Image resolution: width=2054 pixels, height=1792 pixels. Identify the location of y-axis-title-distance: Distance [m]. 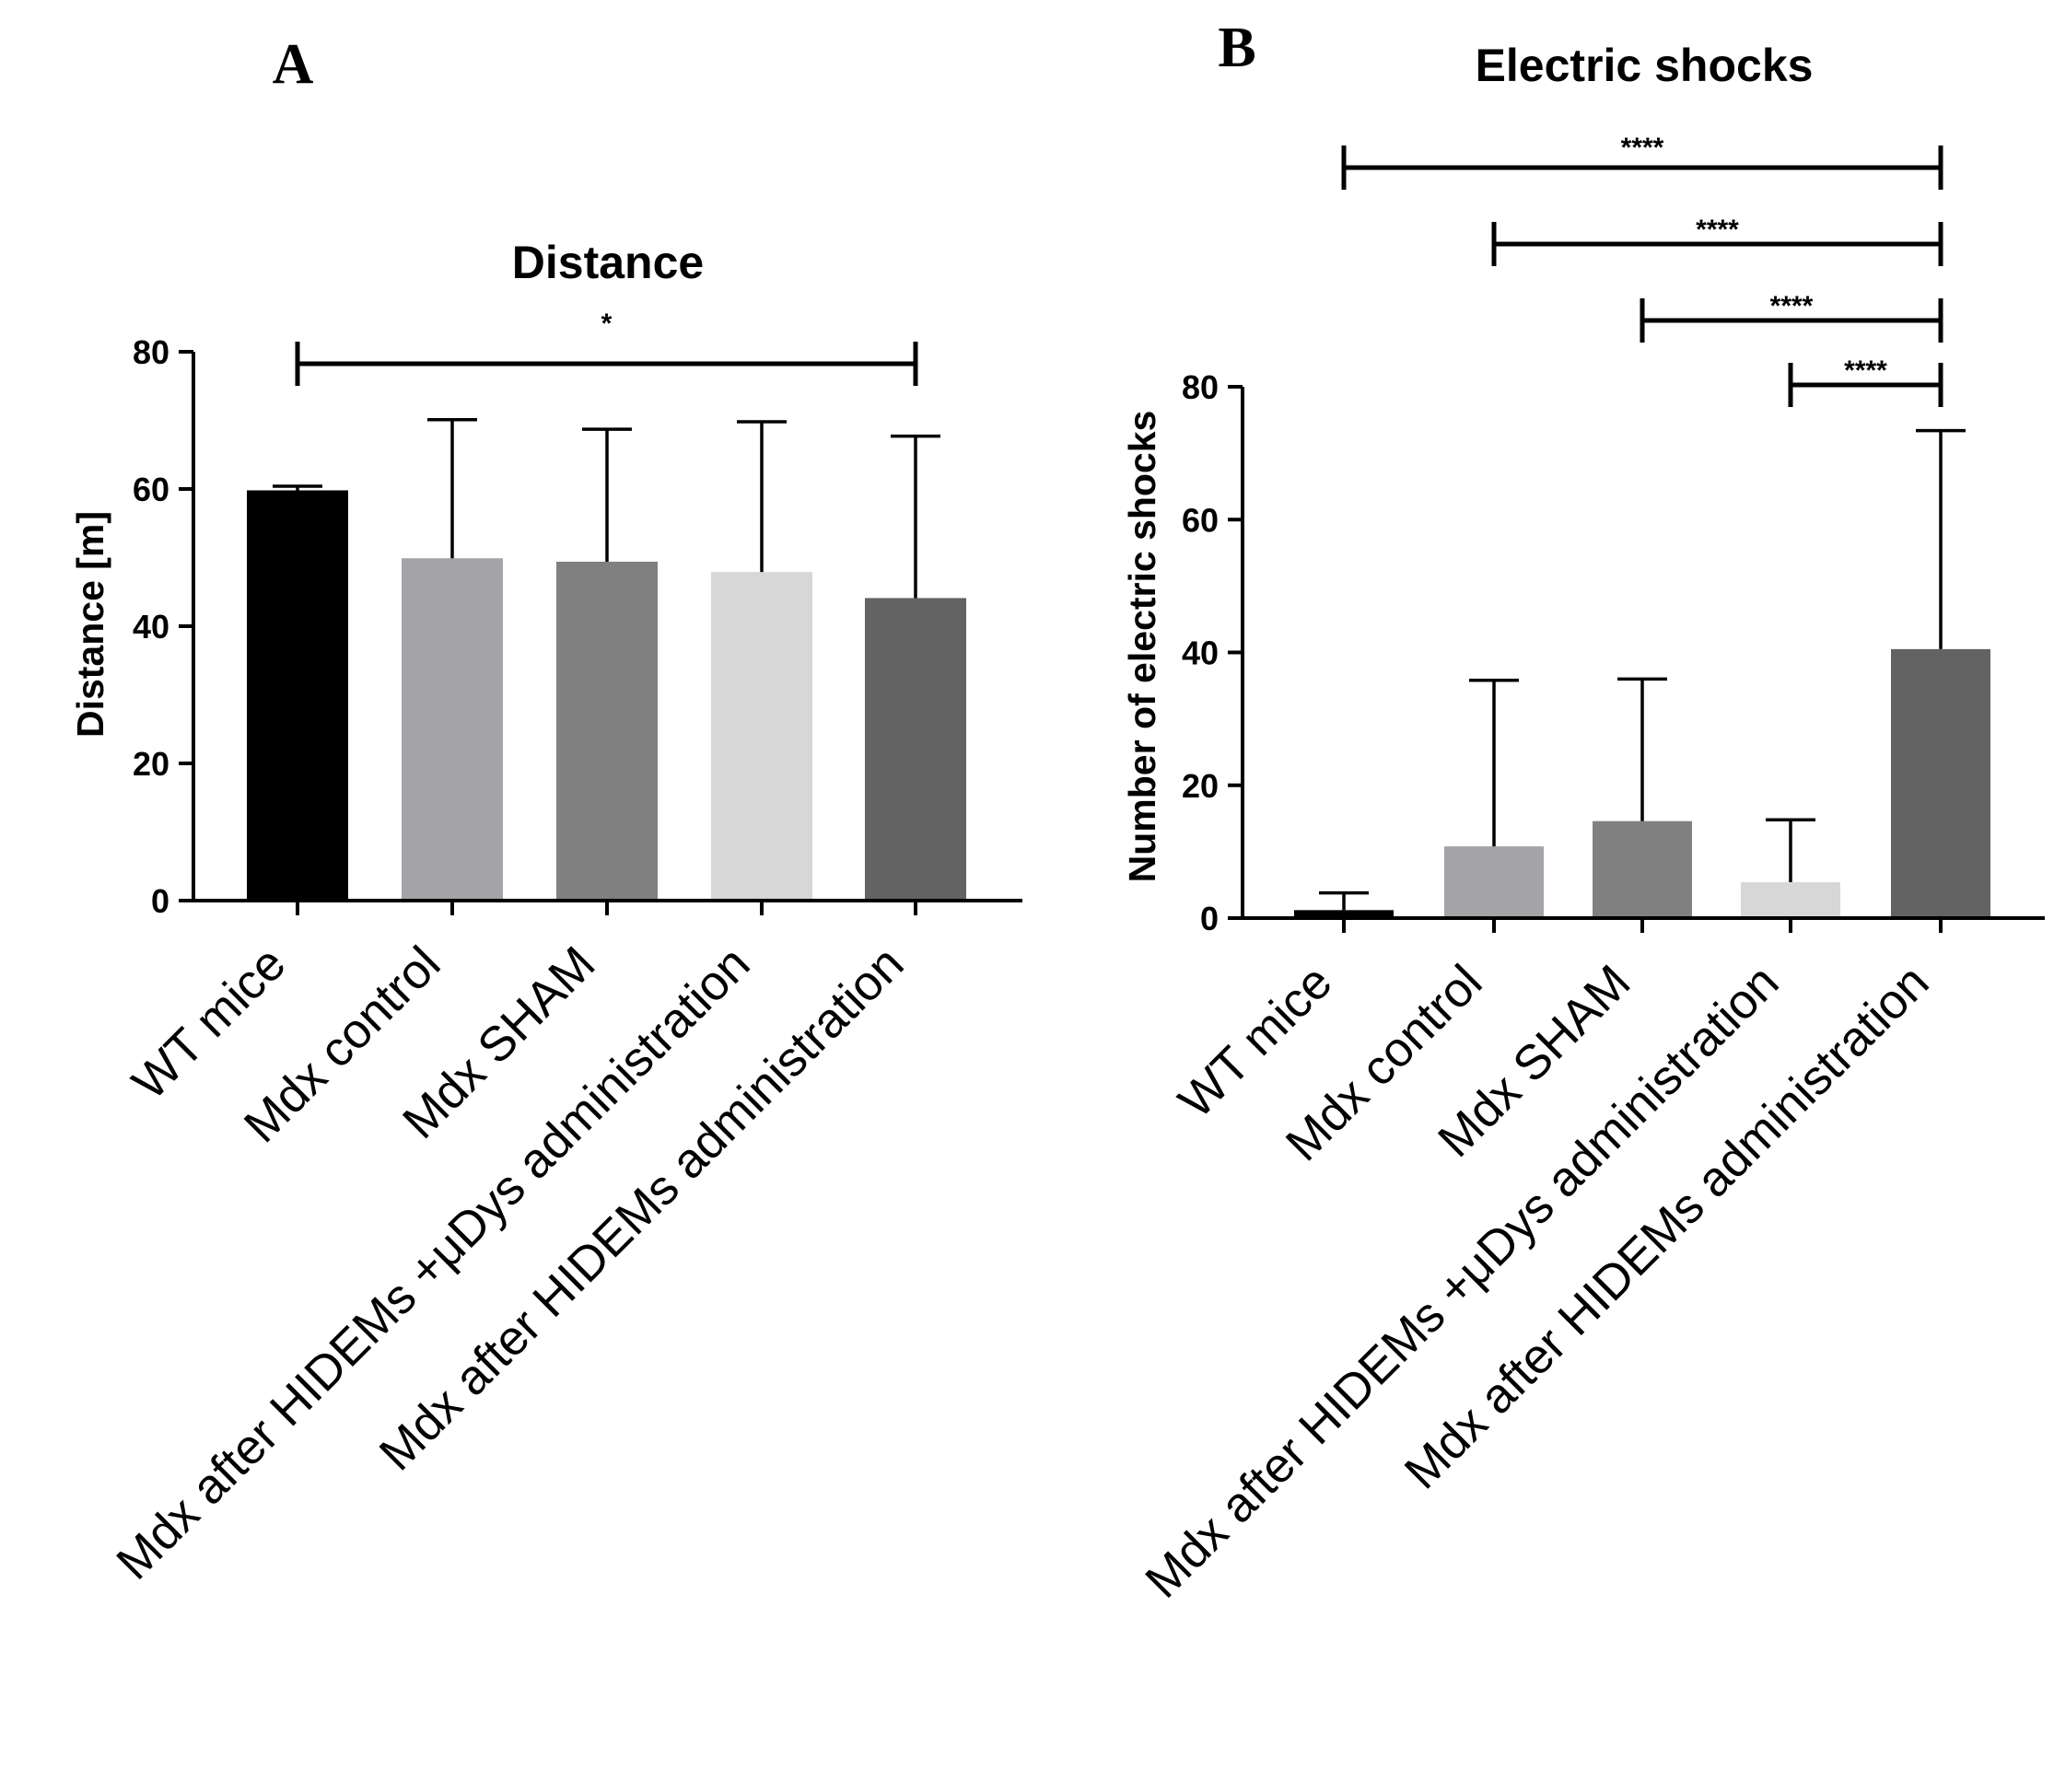
(90, 624).